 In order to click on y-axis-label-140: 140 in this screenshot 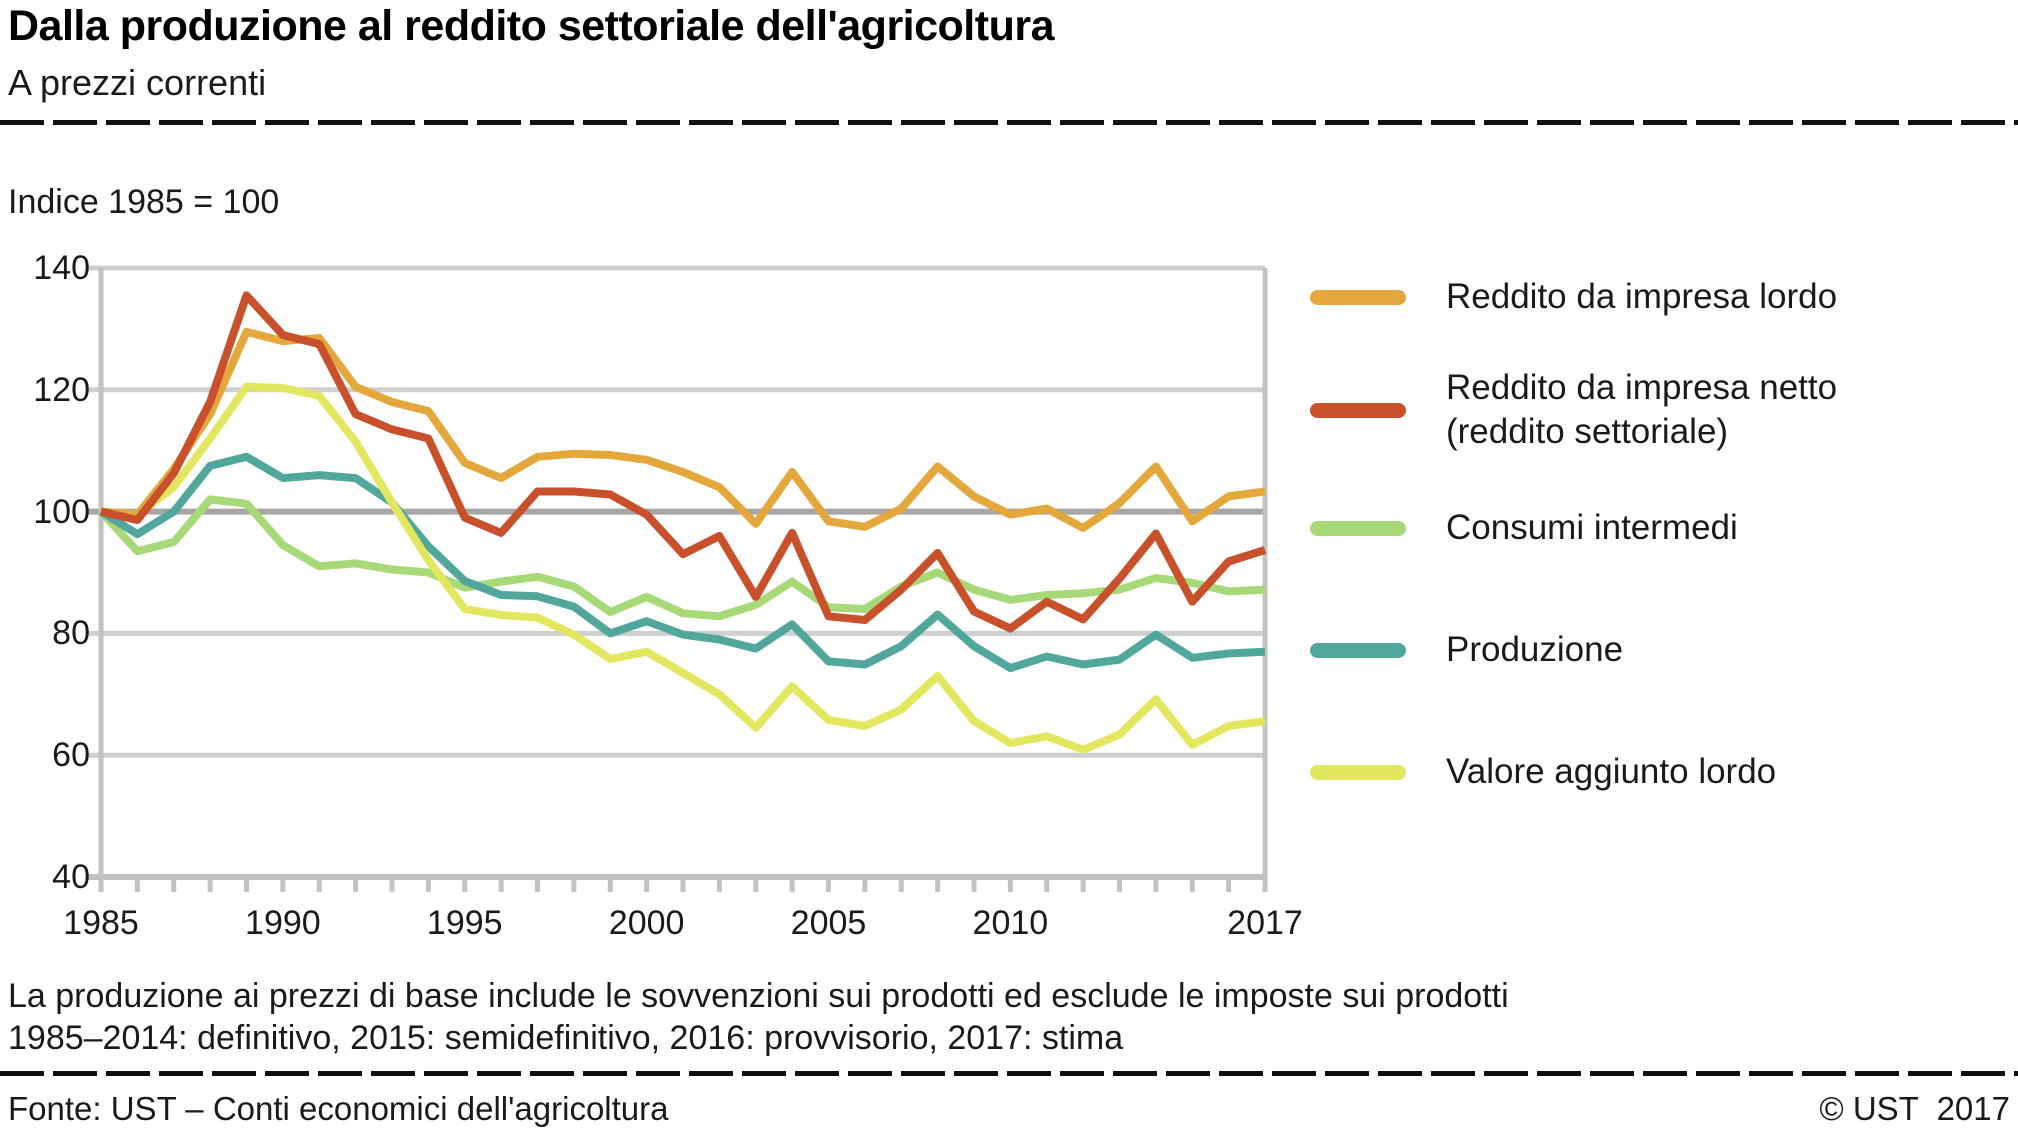, I will do `click(61, 268)`.